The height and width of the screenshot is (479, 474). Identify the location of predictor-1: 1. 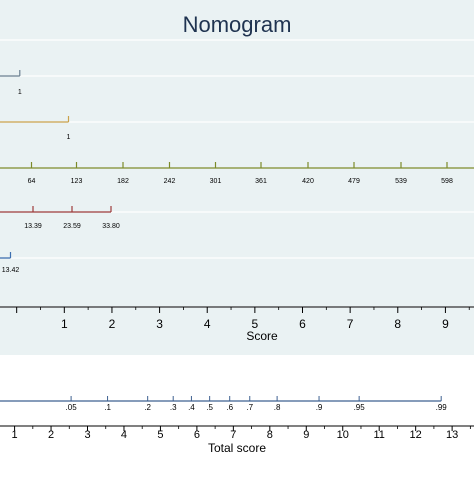
(11, 83).